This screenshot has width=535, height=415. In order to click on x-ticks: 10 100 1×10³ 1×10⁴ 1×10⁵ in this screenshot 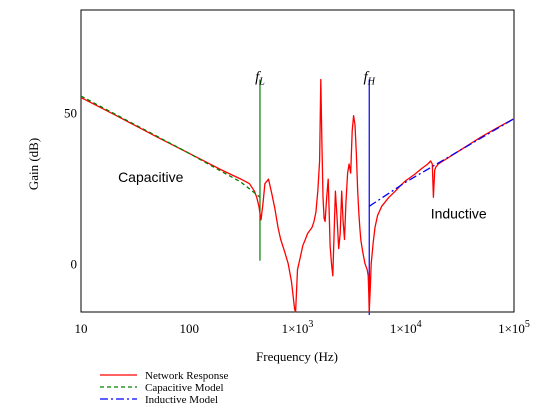, I will do `click(302, 327)`.